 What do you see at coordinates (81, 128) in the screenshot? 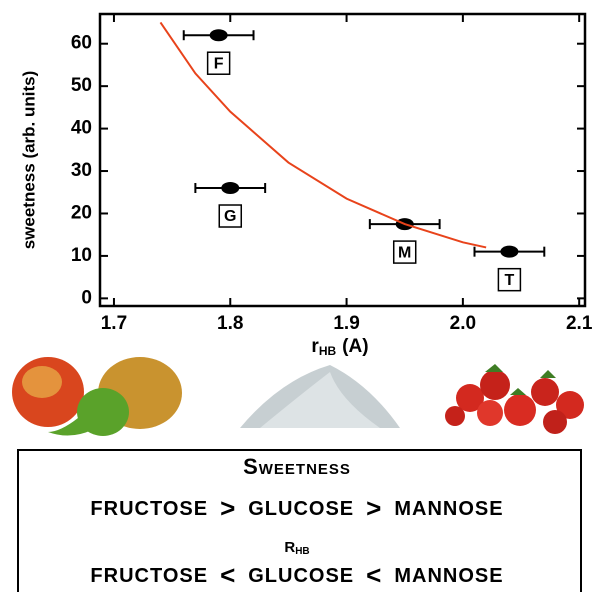
I see `y-tick-label: 40` at bounding box center [81, 128].